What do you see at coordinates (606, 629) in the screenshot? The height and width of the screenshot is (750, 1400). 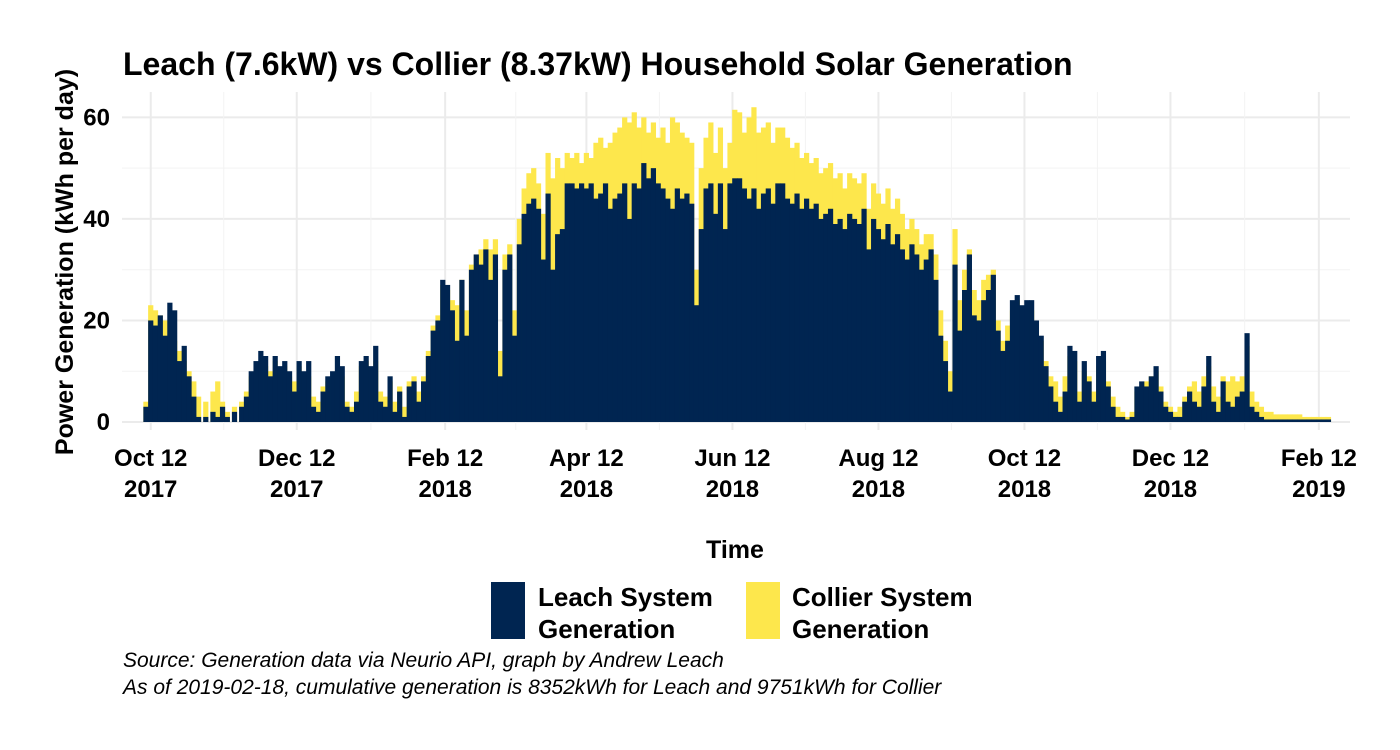 I see `legend-label-leach-line2: Generation` at bounding box center [606, 629].